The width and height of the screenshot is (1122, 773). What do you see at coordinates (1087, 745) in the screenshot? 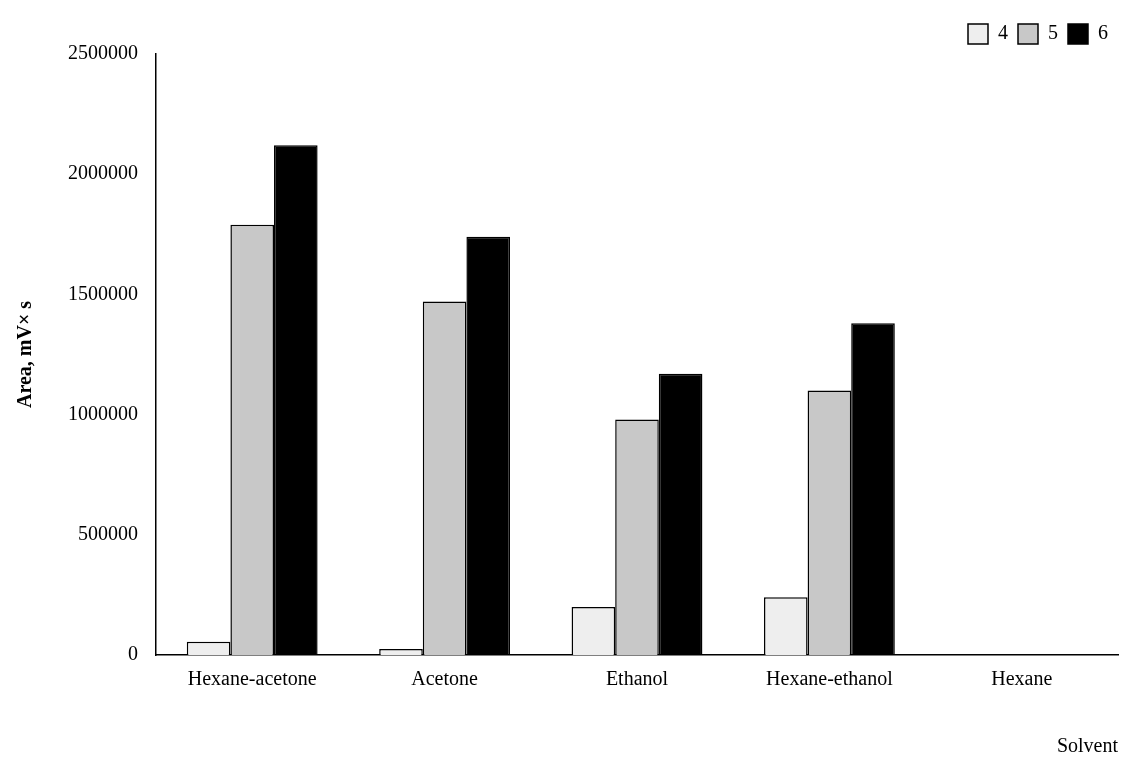
I see `x-axis-title: Solvent` at bounding box center [1087, 745].